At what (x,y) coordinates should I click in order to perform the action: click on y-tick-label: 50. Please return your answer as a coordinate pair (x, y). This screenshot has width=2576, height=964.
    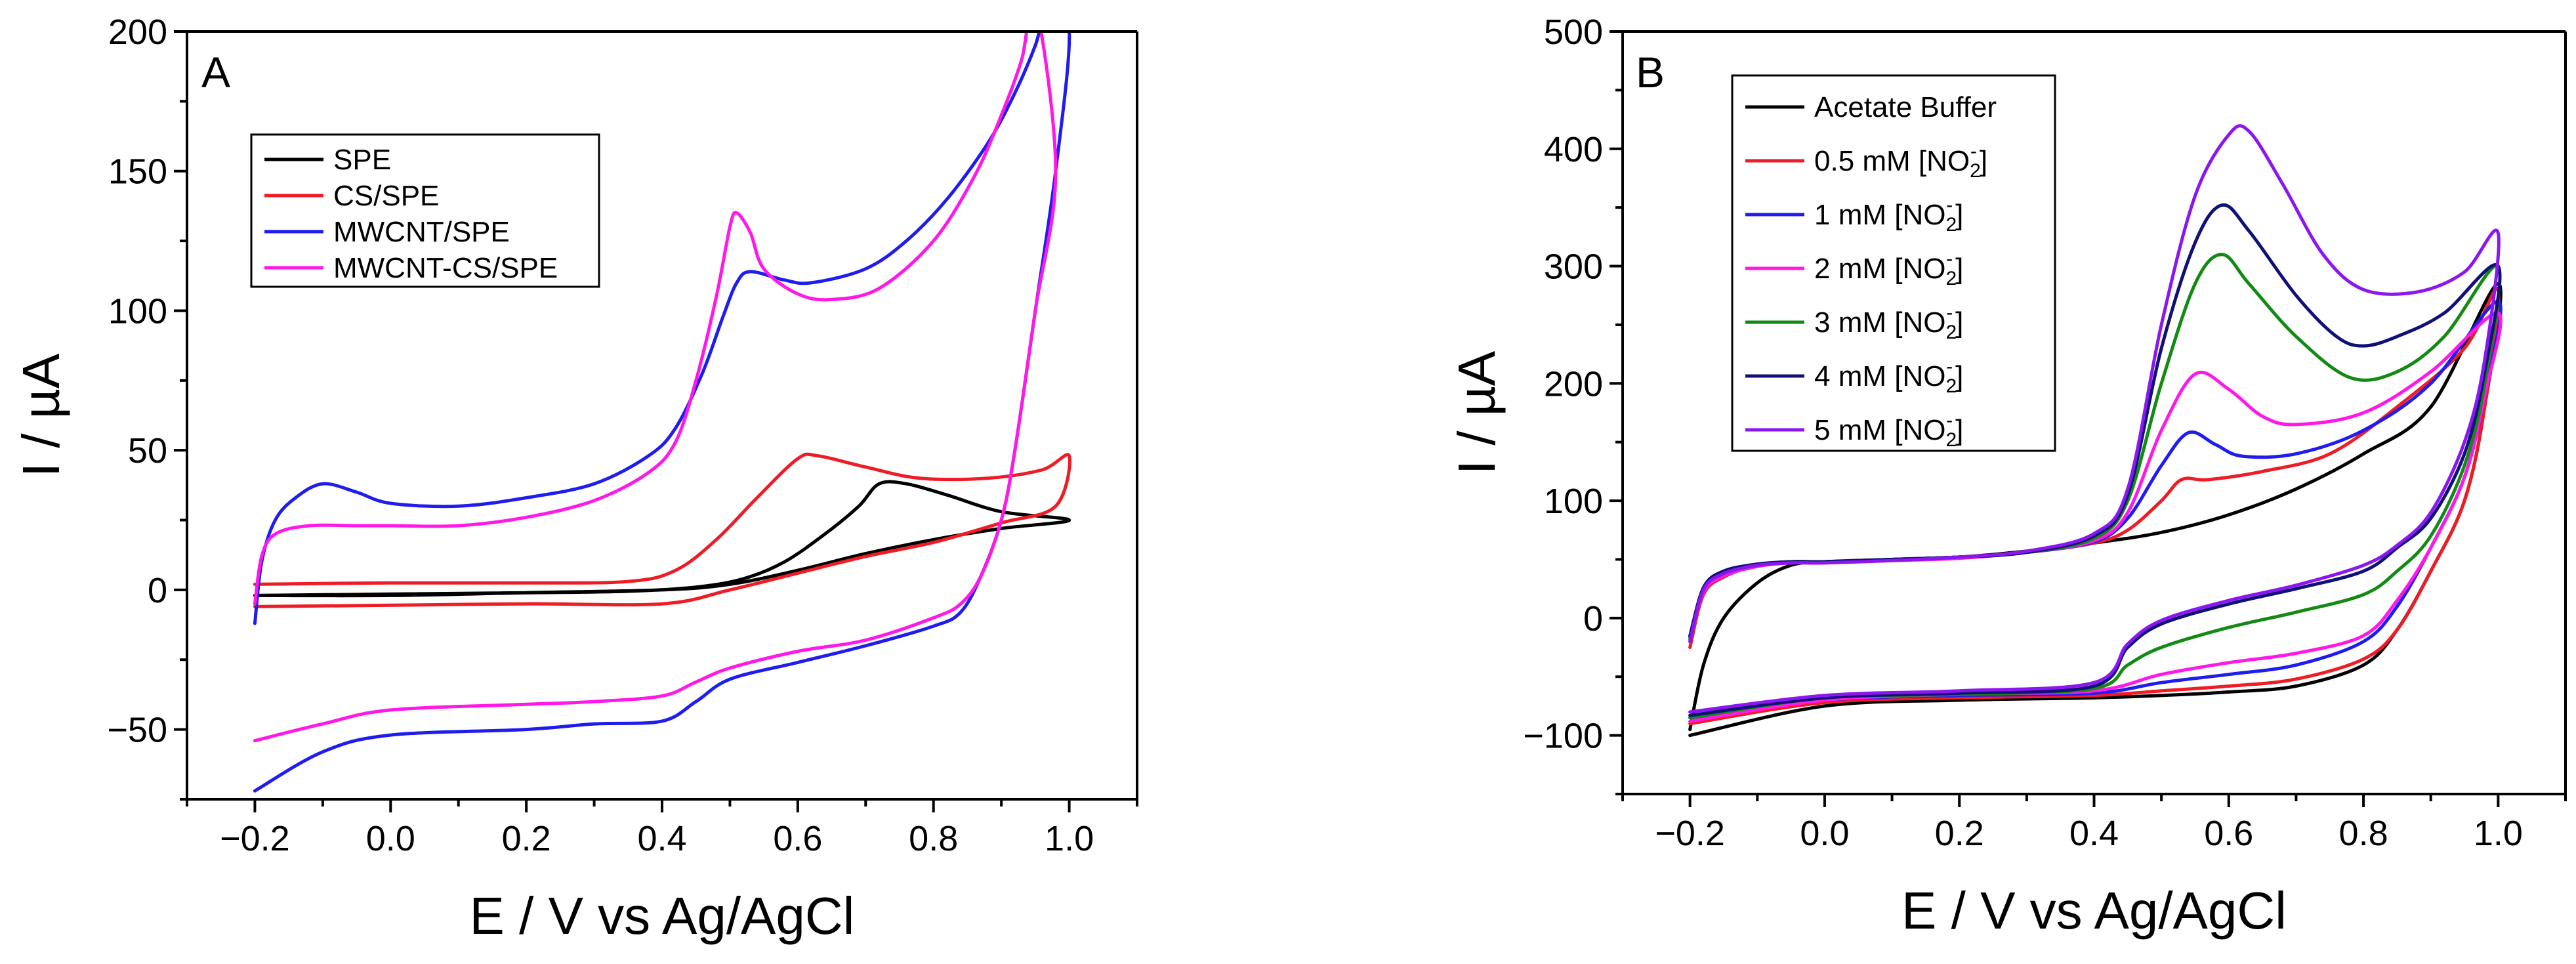
    Looking at the image, I should click on (147, 451).